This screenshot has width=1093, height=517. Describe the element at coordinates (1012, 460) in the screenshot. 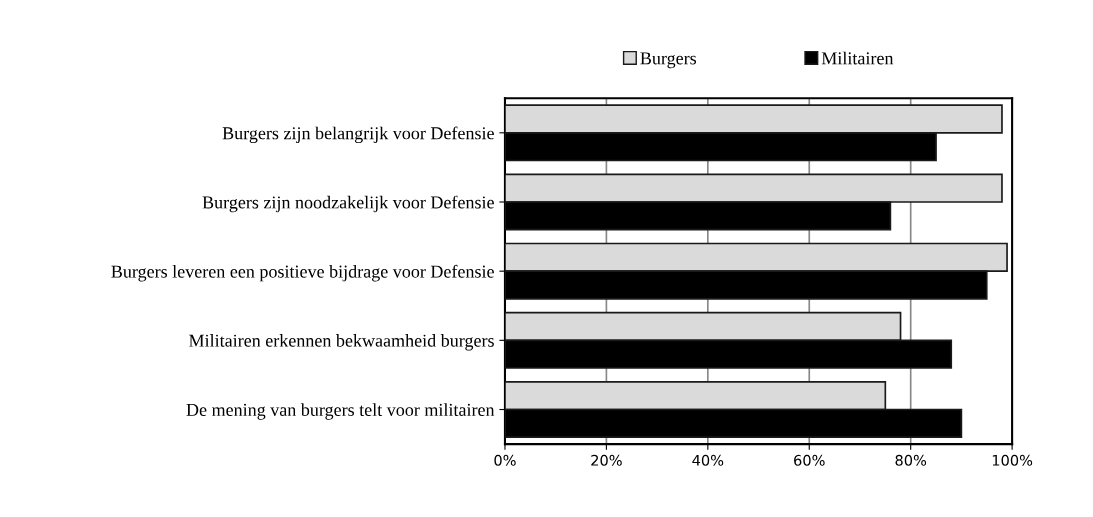

I see `x-tick-label: 100%` at that location.